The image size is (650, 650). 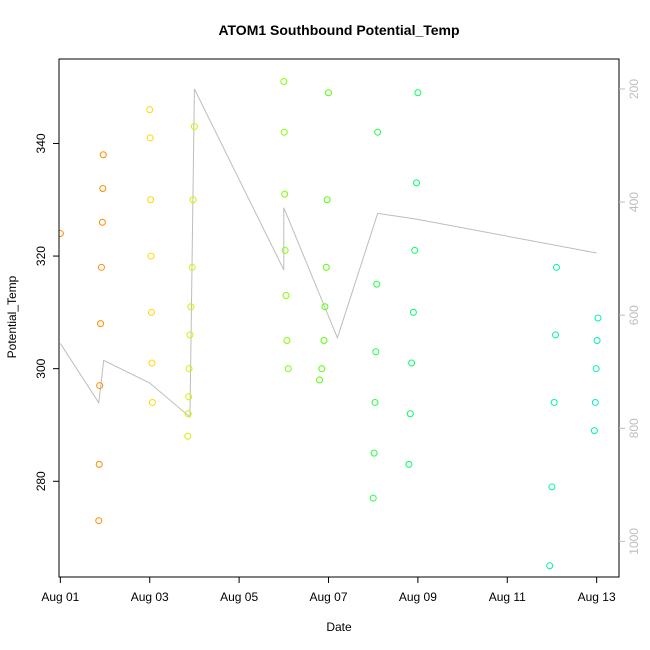 What do you see at coordinates (634, 315) in the screenshot?
I see `y2-tick-label: 600` at bounding box center [634, 315].